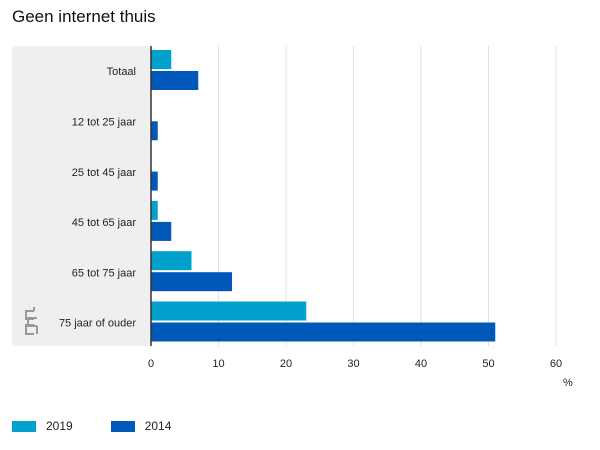  Describe the element at coordinates (121, 72) in the screenshot. I see `category-label: Totaal` at that location.